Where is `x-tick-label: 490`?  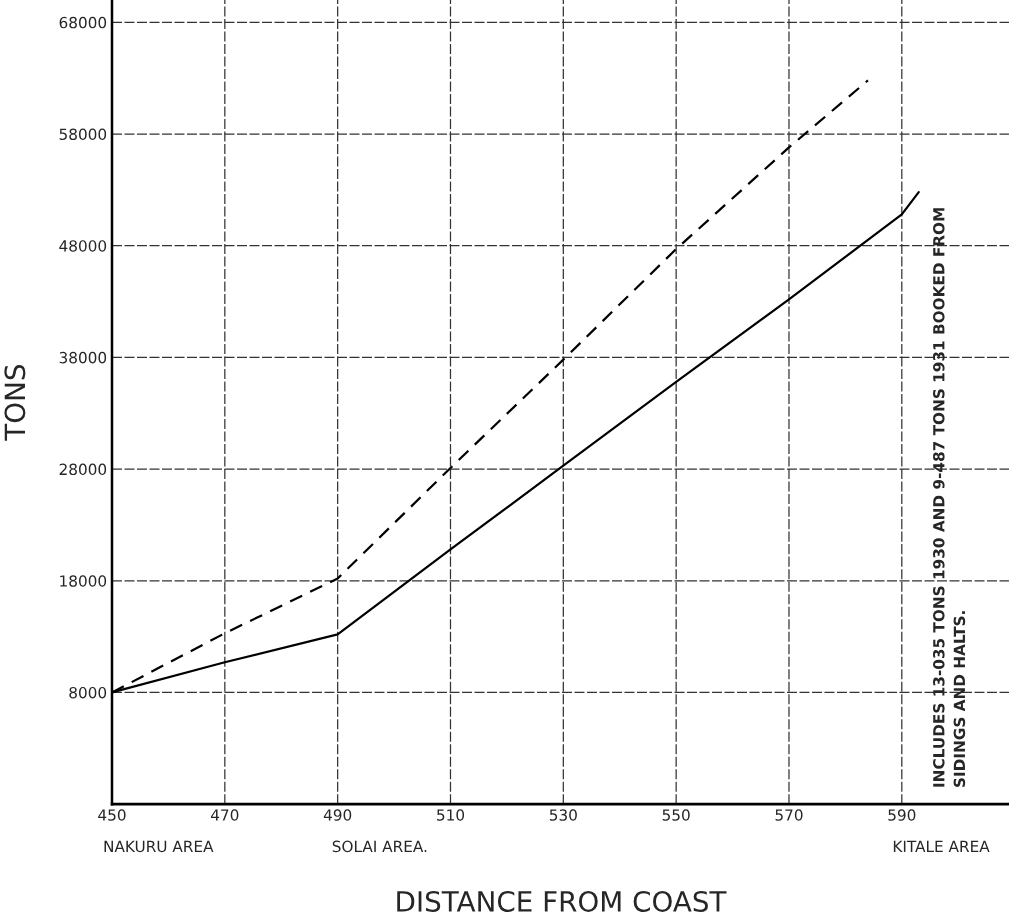 x-tick-label: 490 is located at coordinates (337, 815).